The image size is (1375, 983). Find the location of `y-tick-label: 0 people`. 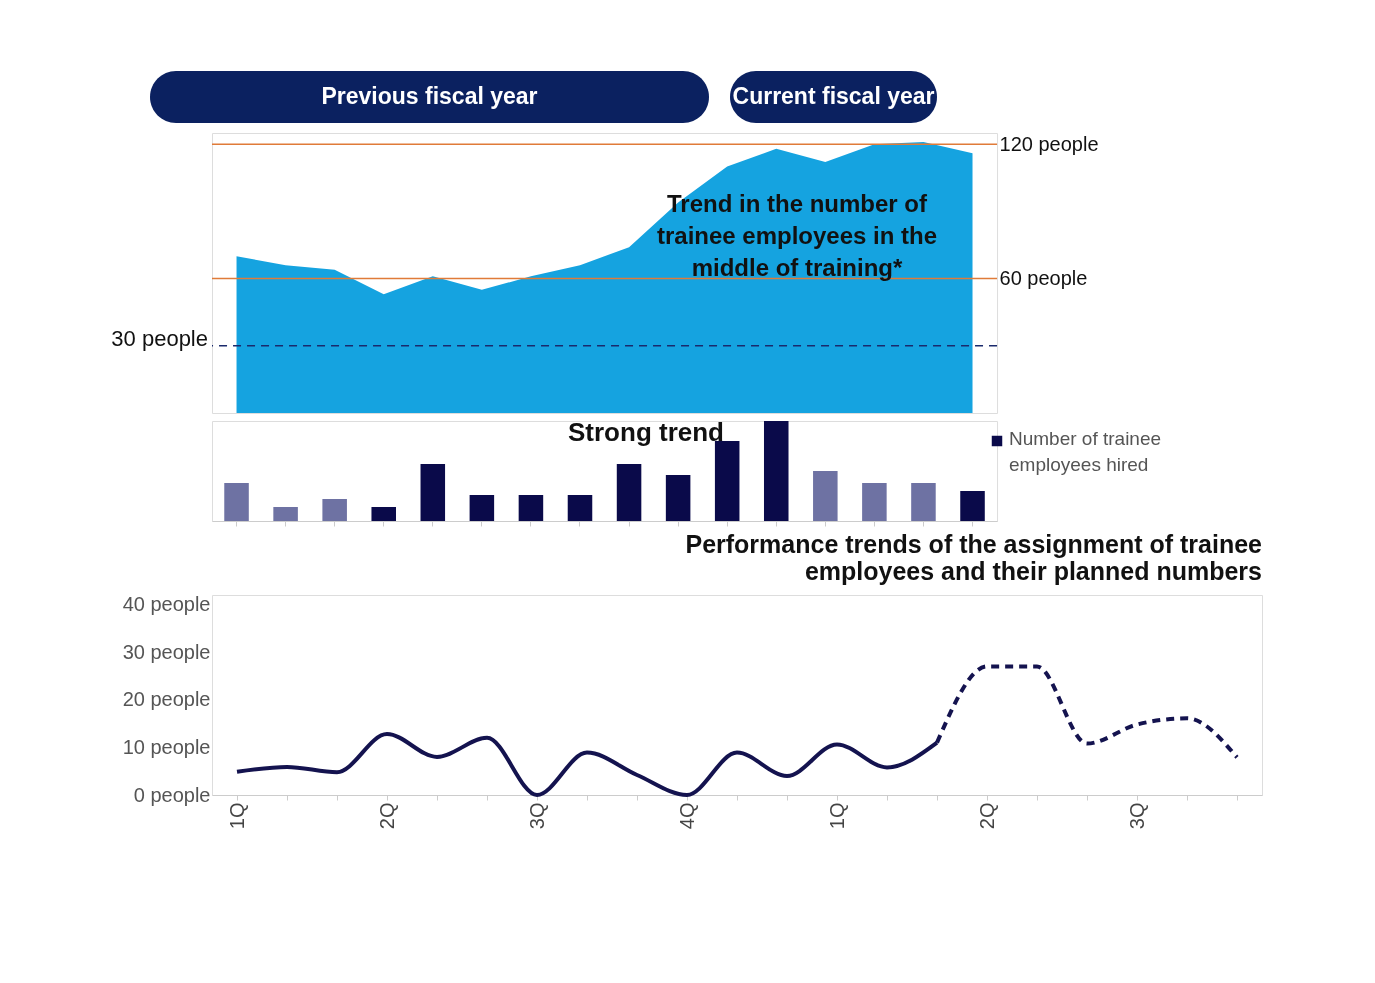

y-tick-label: 0 people is located at coordinates (172, 794).